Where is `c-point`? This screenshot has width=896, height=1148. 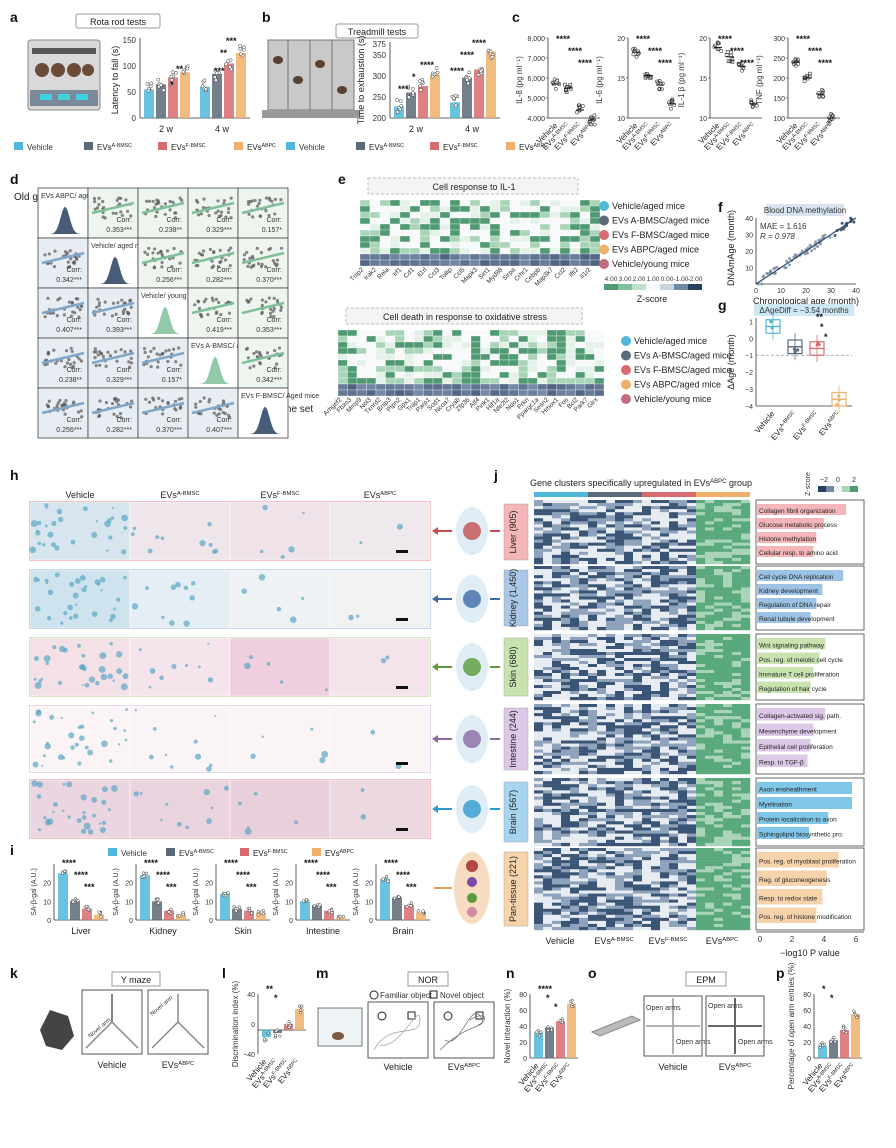 c-point is located at coordinates (634, 48).